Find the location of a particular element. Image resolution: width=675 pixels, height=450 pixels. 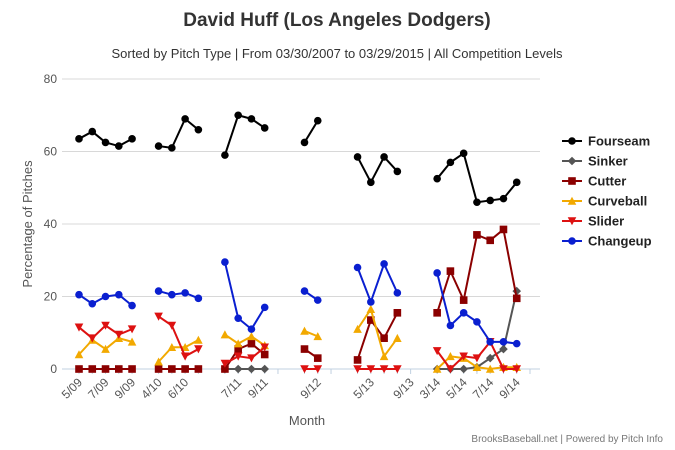

legend-item-sinker: Sinker is located at coordinates (595, 161).